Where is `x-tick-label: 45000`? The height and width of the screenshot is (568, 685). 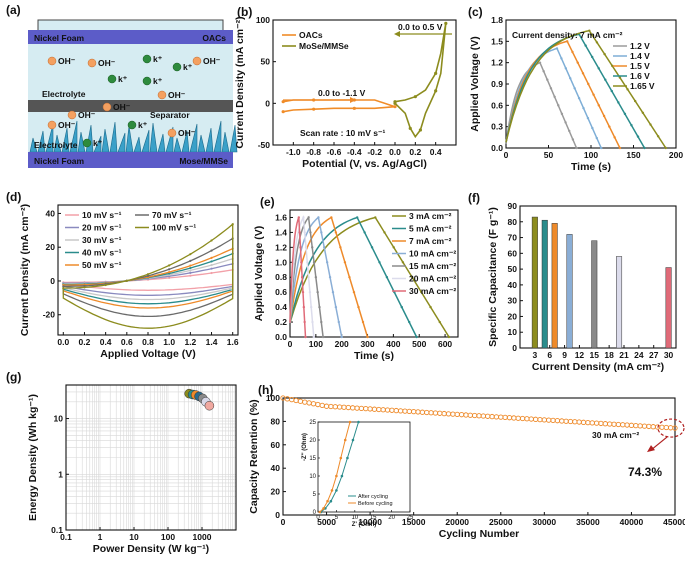 x-tick-label: 45000 is located at coordinates (674, 522).